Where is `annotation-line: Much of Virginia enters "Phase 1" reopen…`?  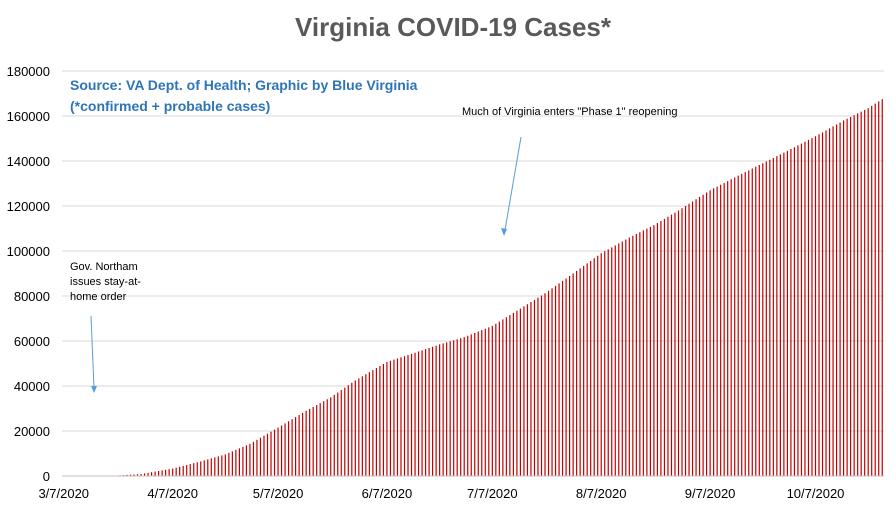 annotation-line: Much of Virginia enters "Phase 1" reopen… is located at coordinates (570, 112).